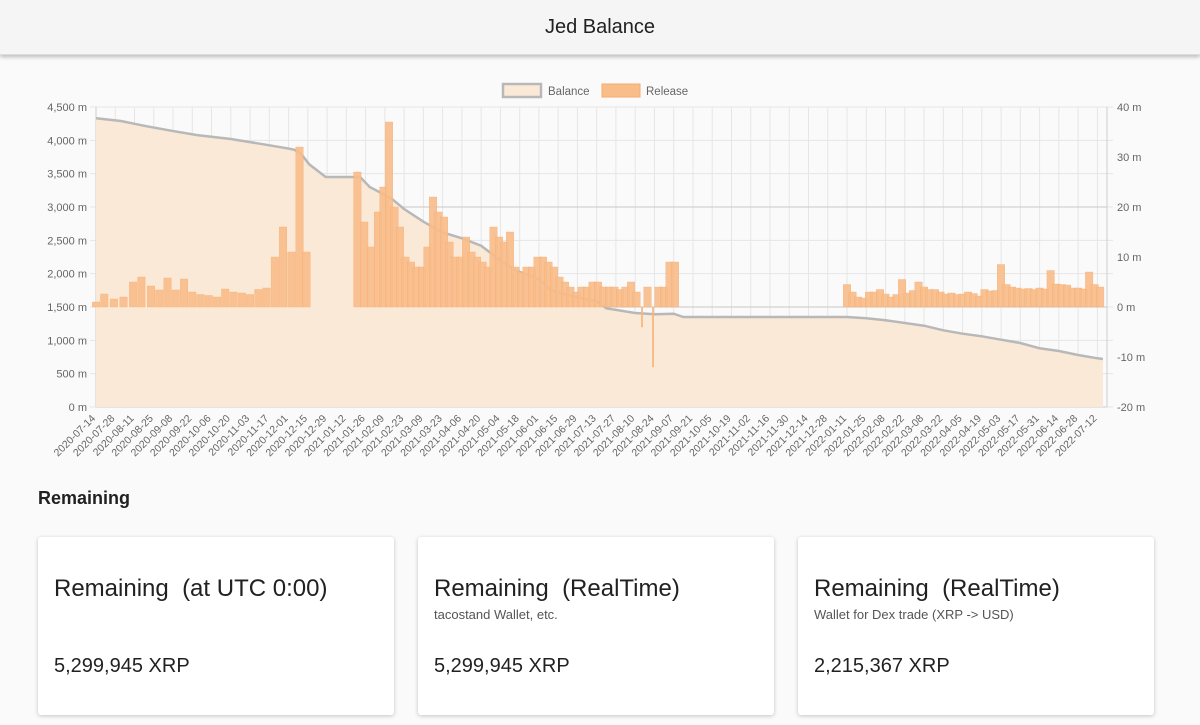 The height and width of the screenshot is (725, 1200). Describe the element at coordinates (216, 626) in the screenshot. I see `card-remaining-utc: Remaining (at UTC 0:00) 5,299,945 XRP` at that location.